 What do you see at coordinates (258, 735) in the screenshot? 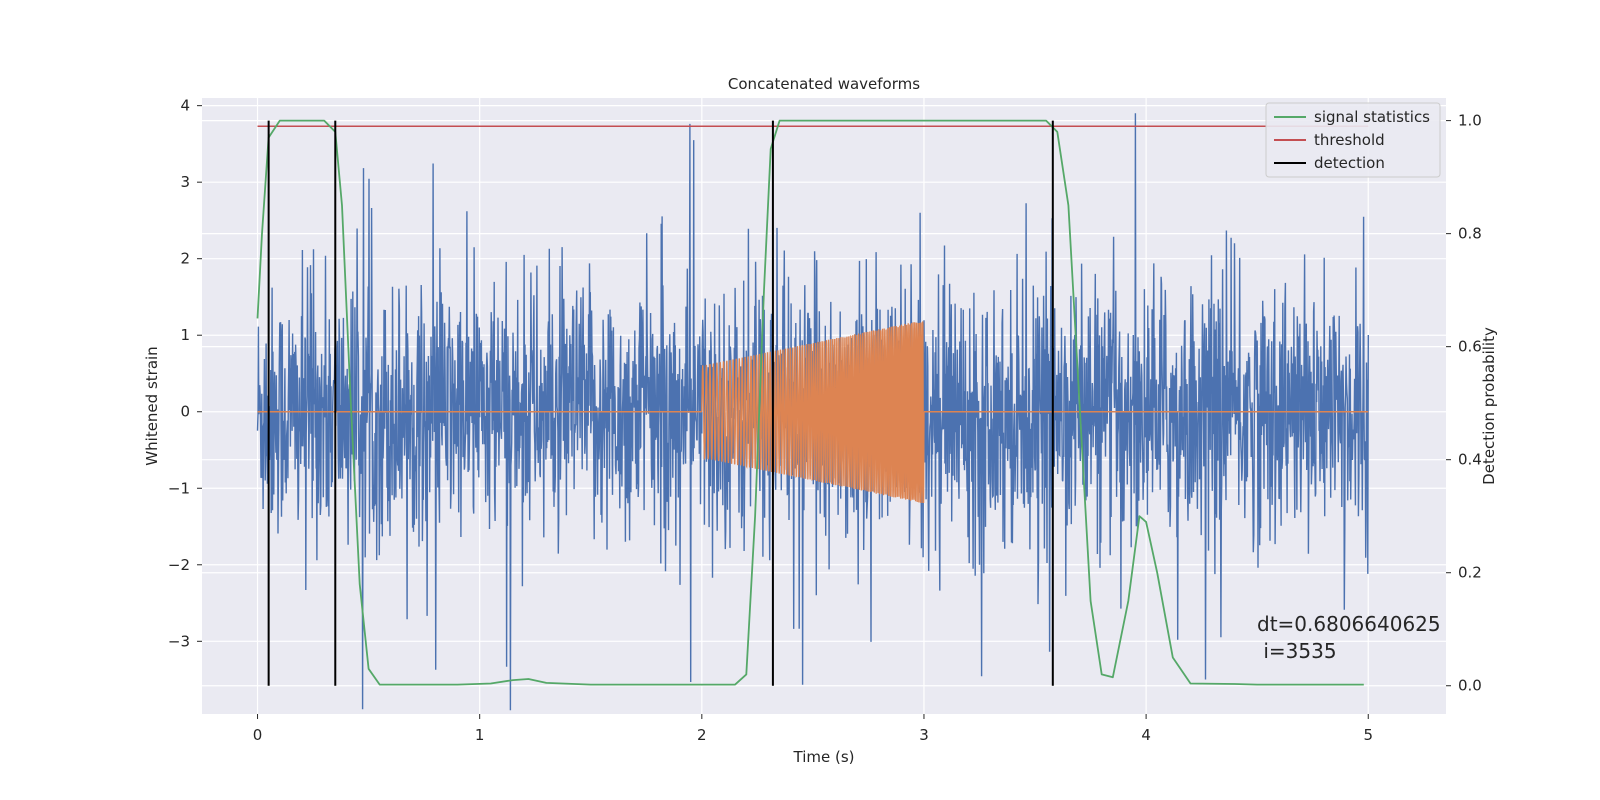
I see `x-tick-label: 0` at bounding box center [258, 735].